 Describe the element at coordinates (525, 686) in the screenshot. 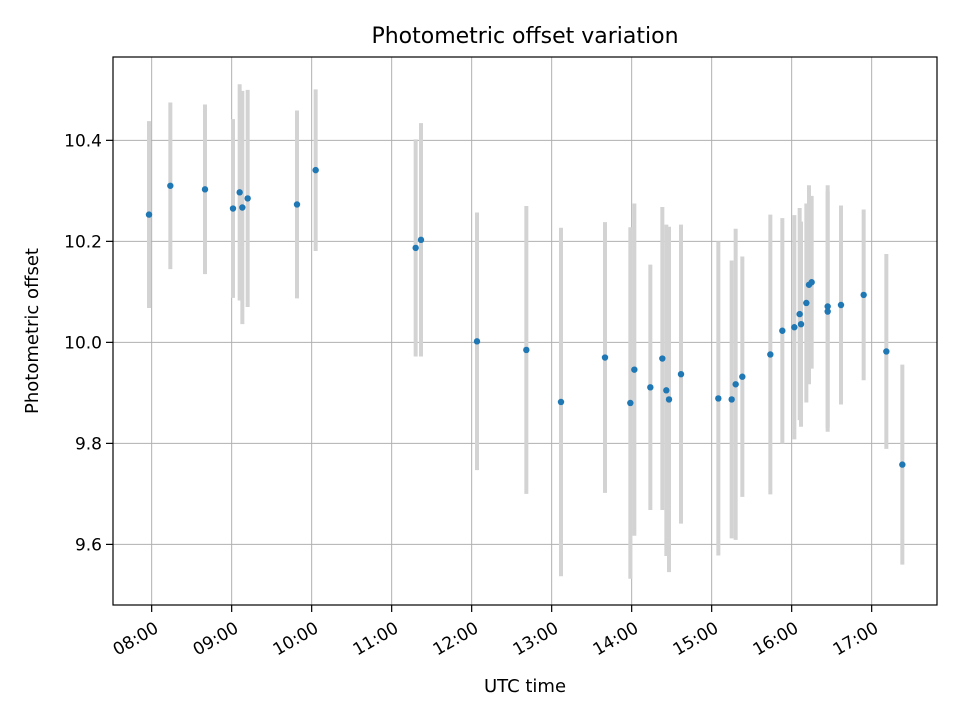

I see `x-axis-label: UTC time` at that location.